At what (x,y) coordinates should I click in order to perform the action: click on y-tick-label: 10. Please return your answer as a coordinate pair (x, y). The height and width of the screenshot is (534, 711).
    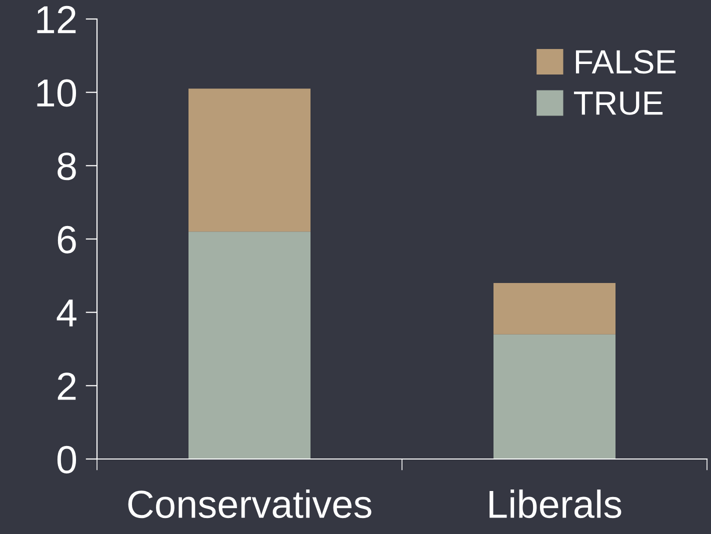
    Looking at the image, I should click on (56, 93).